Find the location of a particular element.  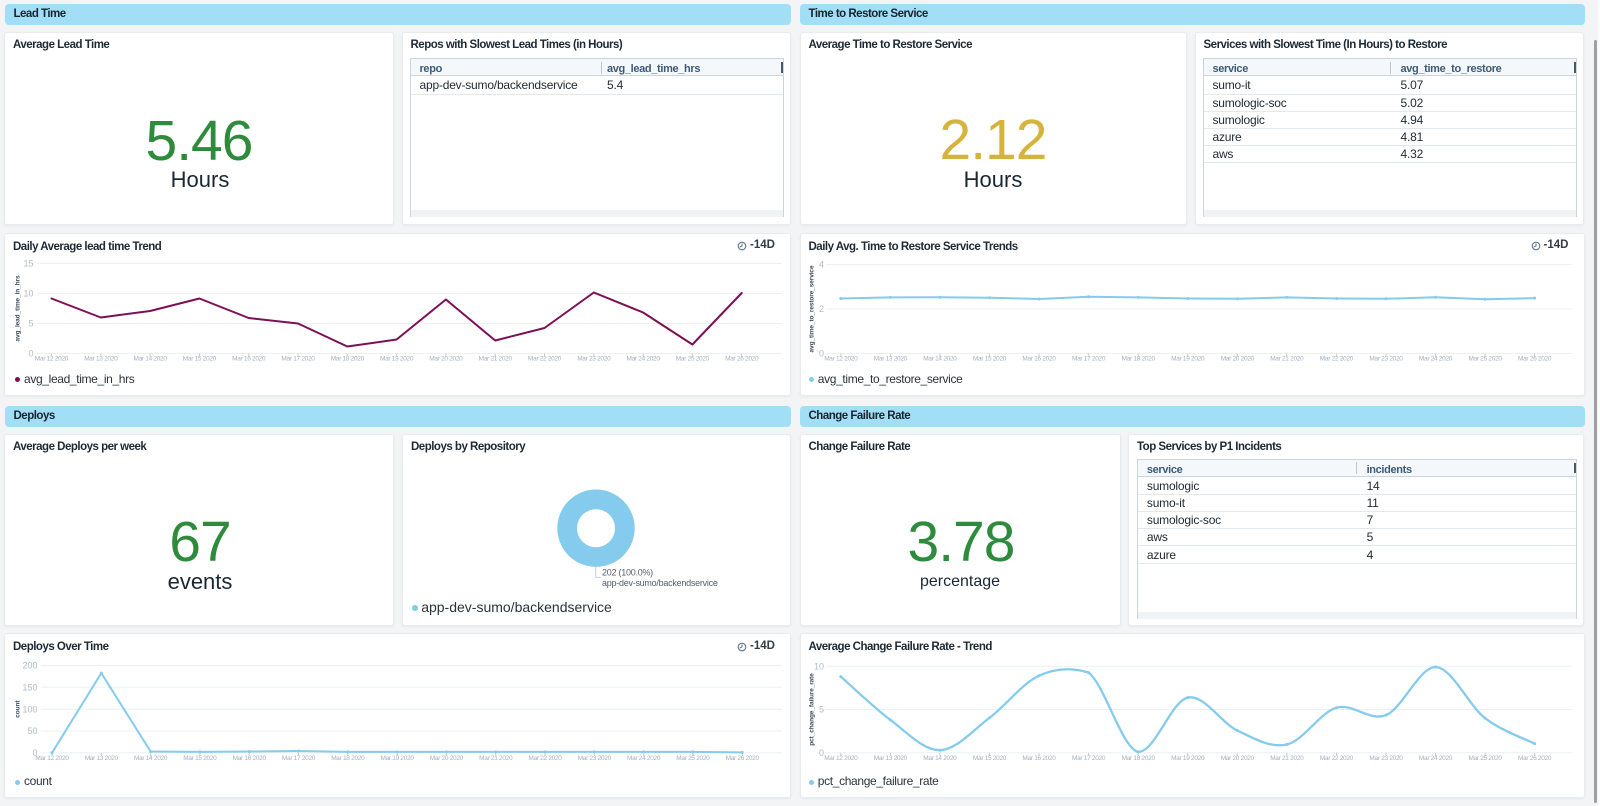

svg-text: 202 (100.0%) is located at coordinates (627, 572).